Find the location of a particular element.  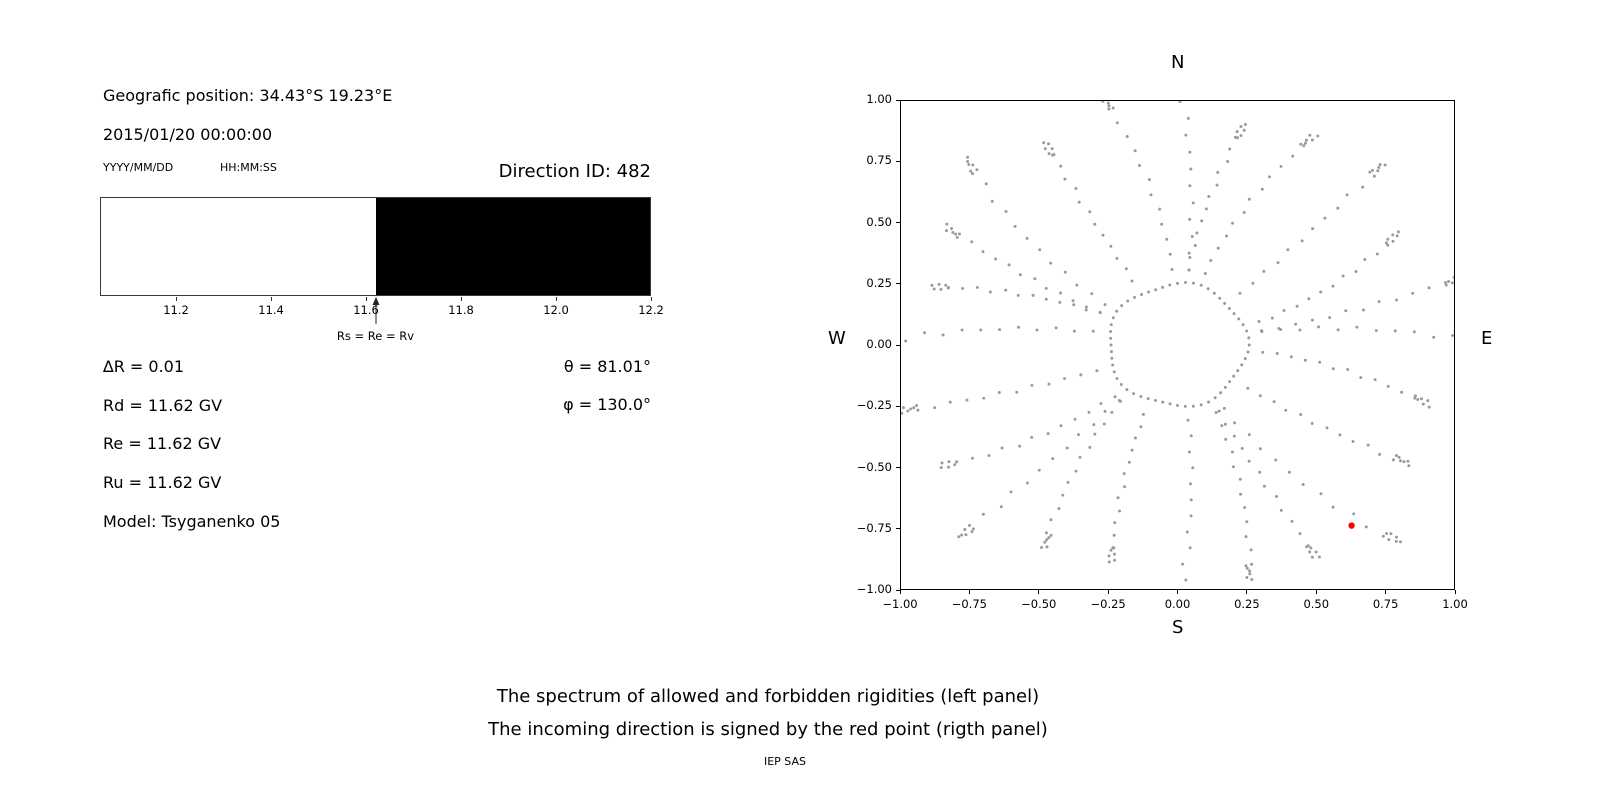

y-tick-label: 1.00 is located at coordinates (879, 99).